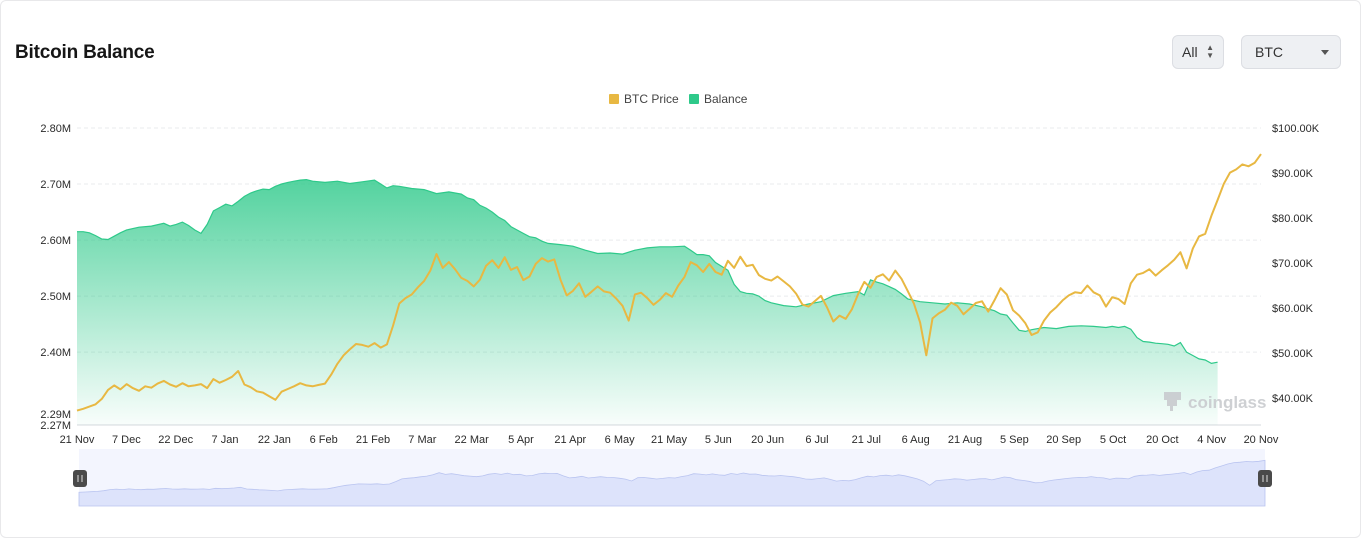 Image resolution: width=1361 pixels, height=539 pixels. What do you see at coordinates (1014, 440) in the screenshot?
I see `x-tick-label: 5 Sep` at bounding box center [1014, 440].